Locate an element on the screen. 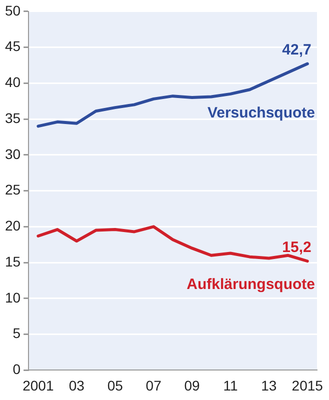 This screenshot has width=329, height=400. y-tick-label: 0 is located at coordinates (16, 369).